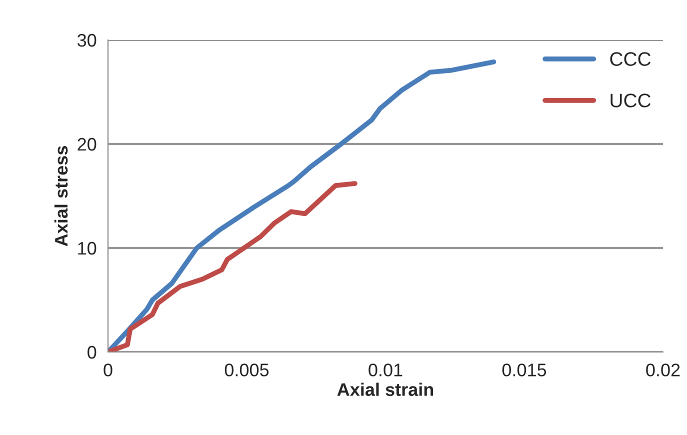 The width and height of the screenshot is (687, 435). I want to click on y-tick-label: 20, so click(87, 144).